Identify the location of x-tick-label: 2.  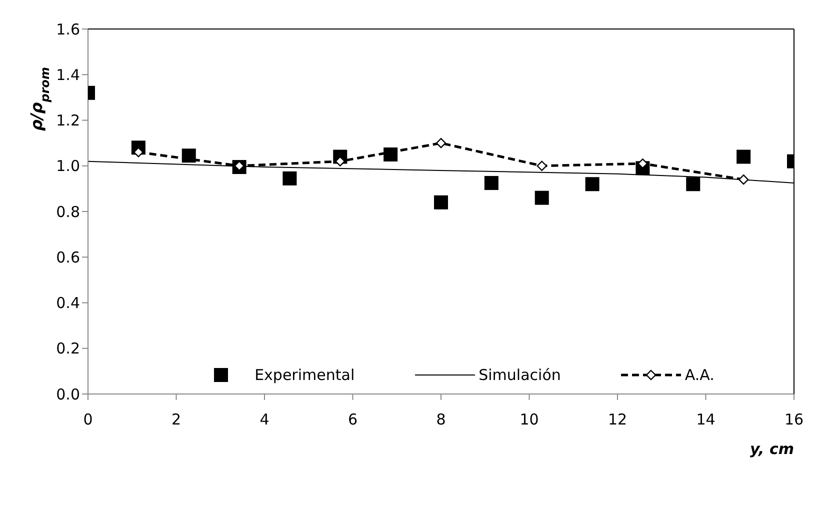
(176, 419).